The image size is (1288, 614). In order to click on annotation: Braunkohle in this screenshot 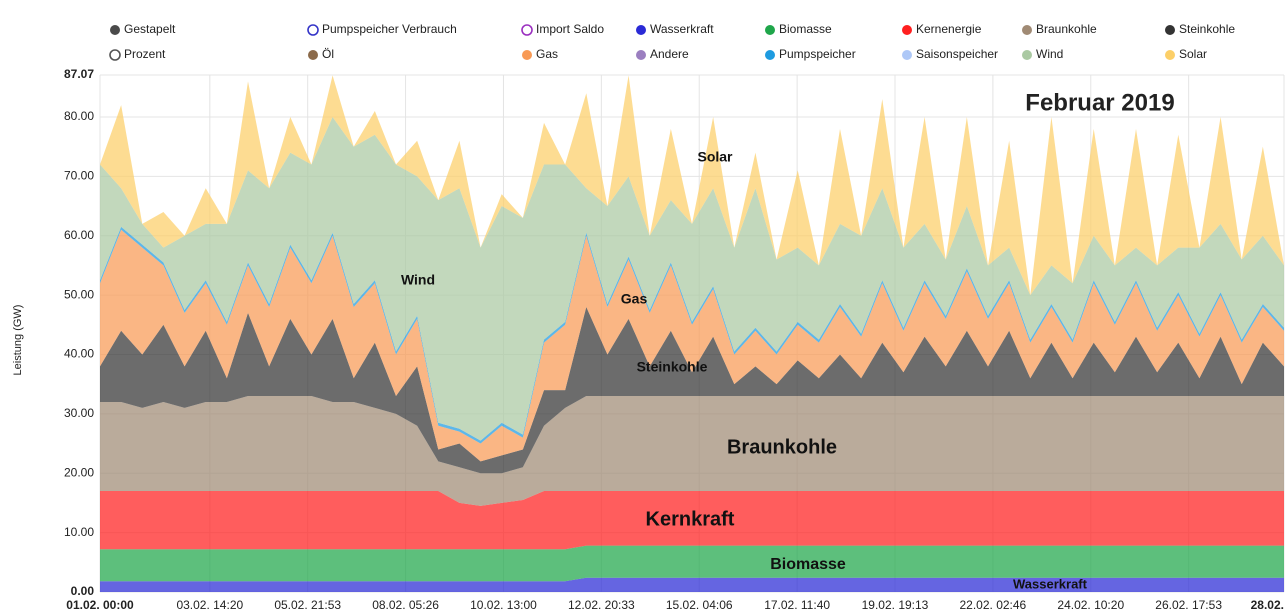, I will do `click(782, 447)`.